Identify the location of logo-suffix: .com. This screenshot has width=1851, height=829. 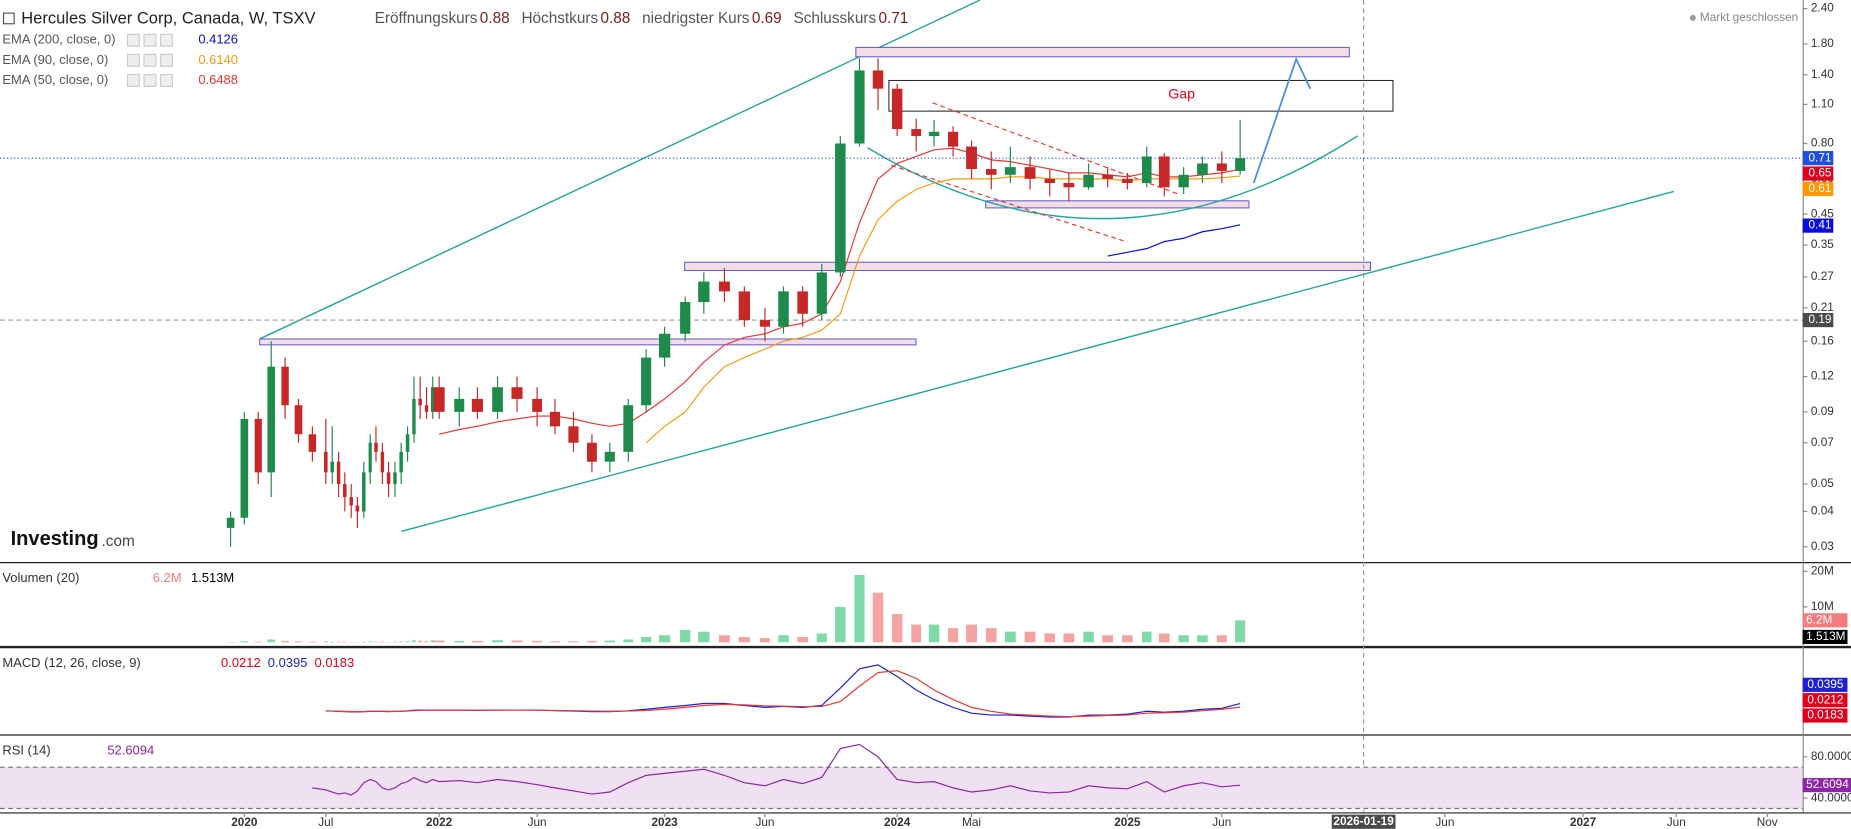
(118, 541).